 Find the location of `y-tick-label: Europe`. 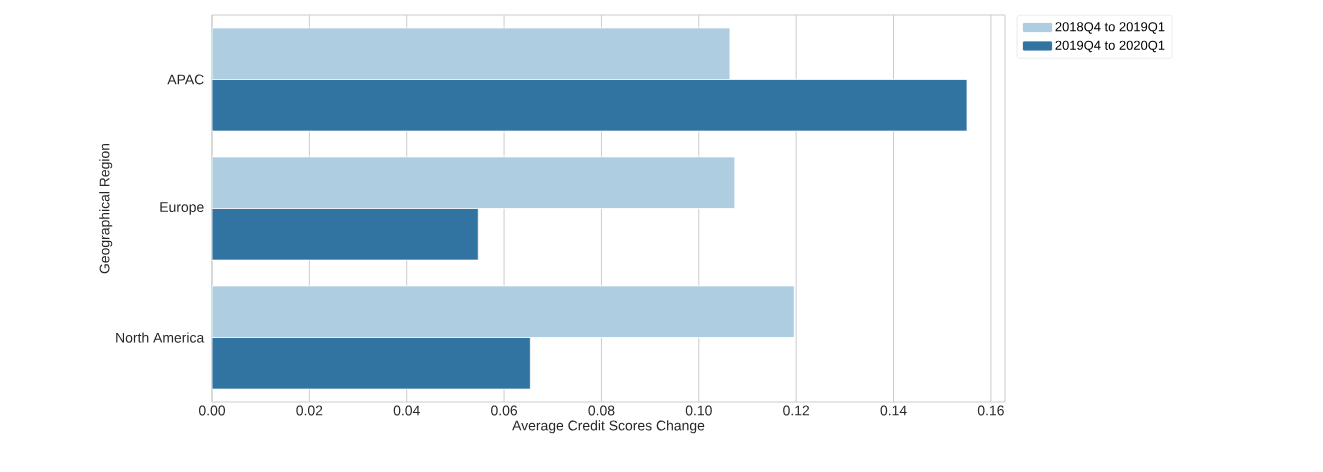

y-tick-label: Europe is located at coordinates (182, 208).